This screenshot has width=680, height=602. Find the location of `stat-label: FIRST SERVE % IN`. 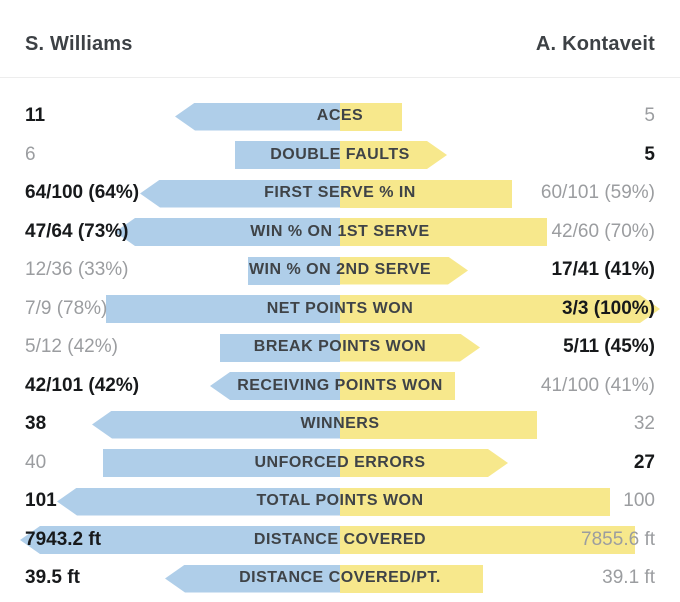

stat-label: FIRST SERVE % IN is located at coordinates (340, 193).